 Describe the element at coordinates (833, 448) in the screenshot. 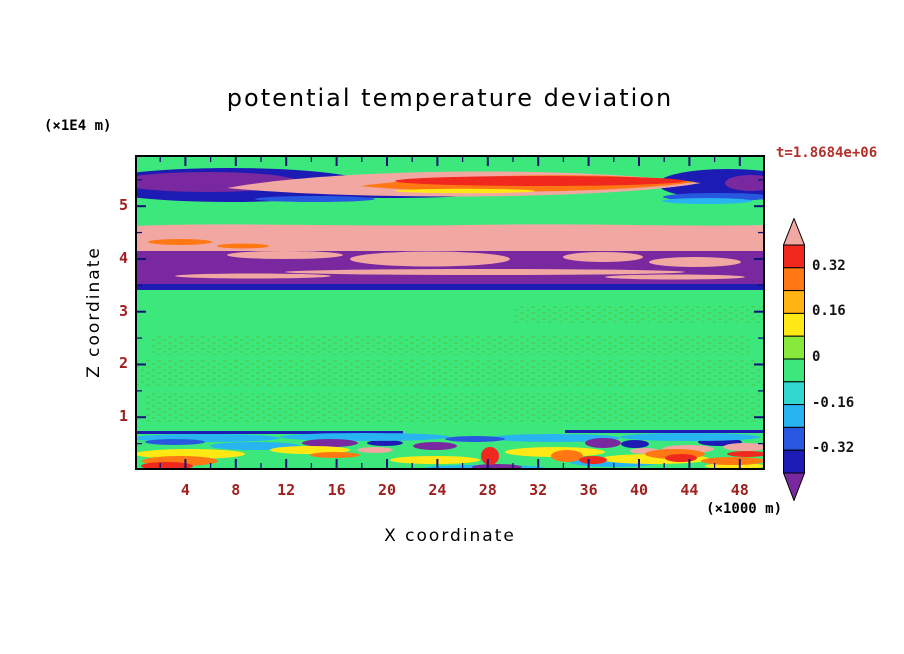

I see `colorbar-label: -0.32` at that location.